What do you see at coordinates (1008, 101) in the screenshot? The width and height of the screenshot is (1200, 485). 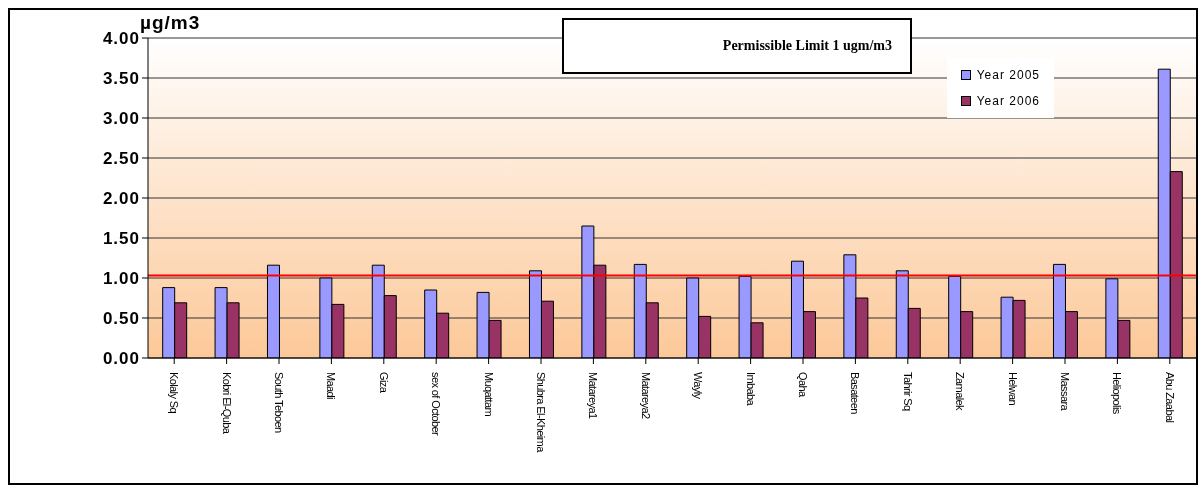 I see `legend-label: Year 2006` at bounding box center [1008, 101].